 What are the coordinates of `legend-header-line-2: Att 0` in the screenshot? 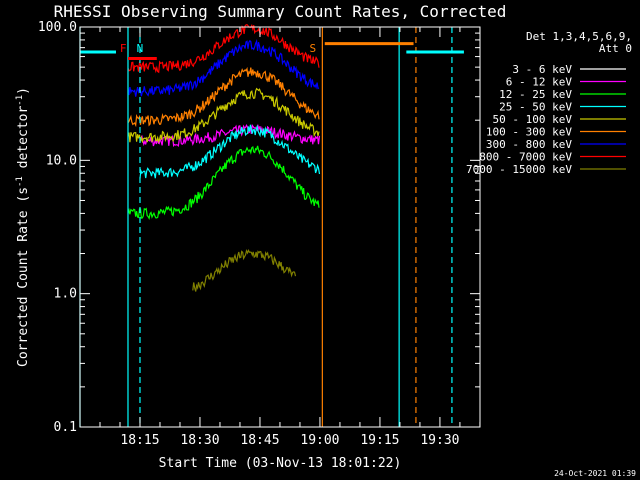 It's located at (615, 48).